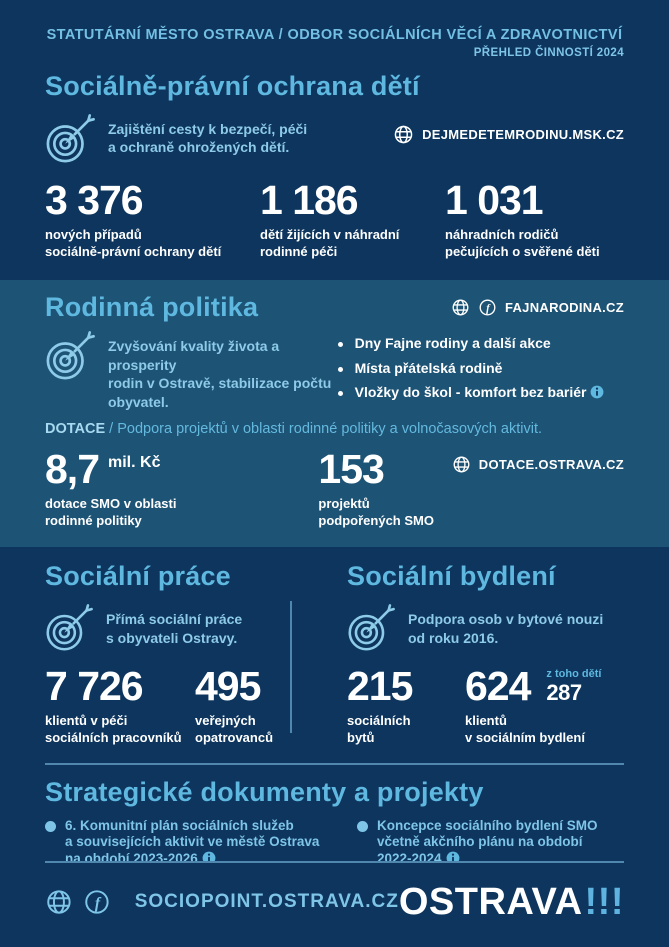 The width and height of the screenshot is (669, 947). What do you see at coordinates (551, 465) in the screenshot?
I see `website-label: DOTACE.OSTRAVA.CZ` at bounding box center [551, 465].